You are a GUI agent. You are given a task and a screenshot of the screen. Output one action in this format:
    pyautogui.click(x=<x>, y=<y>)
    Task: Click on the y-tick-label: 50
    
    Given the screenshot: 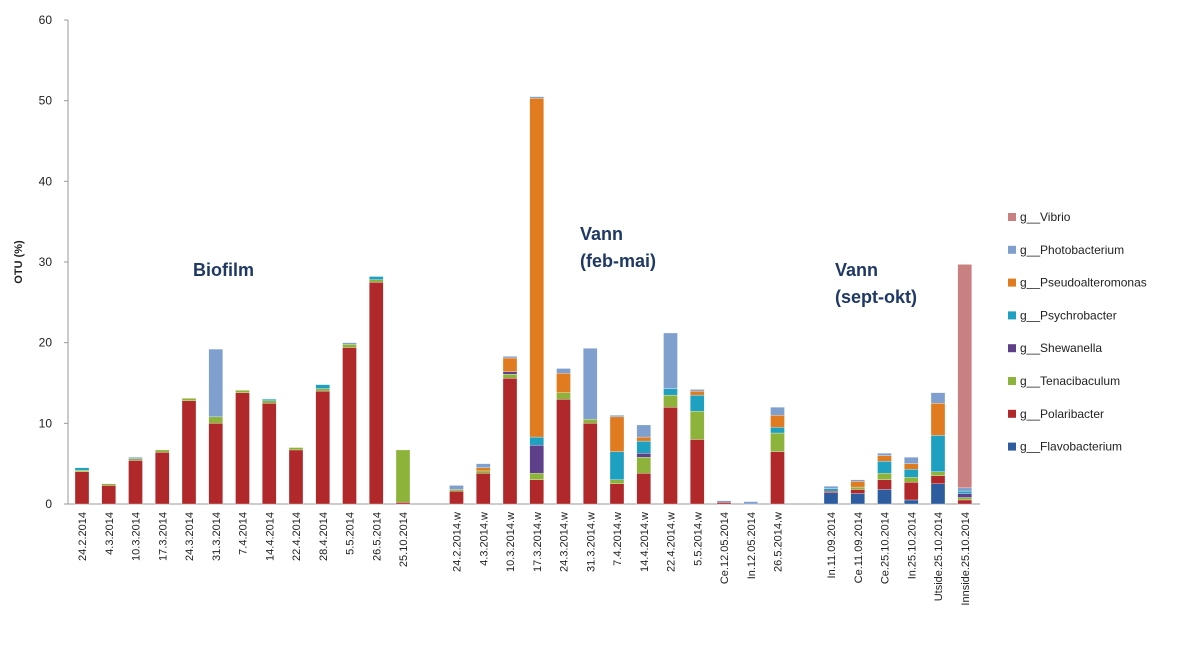 What is the action you would take?
    pyautogui.click(x=46, y=101)
    